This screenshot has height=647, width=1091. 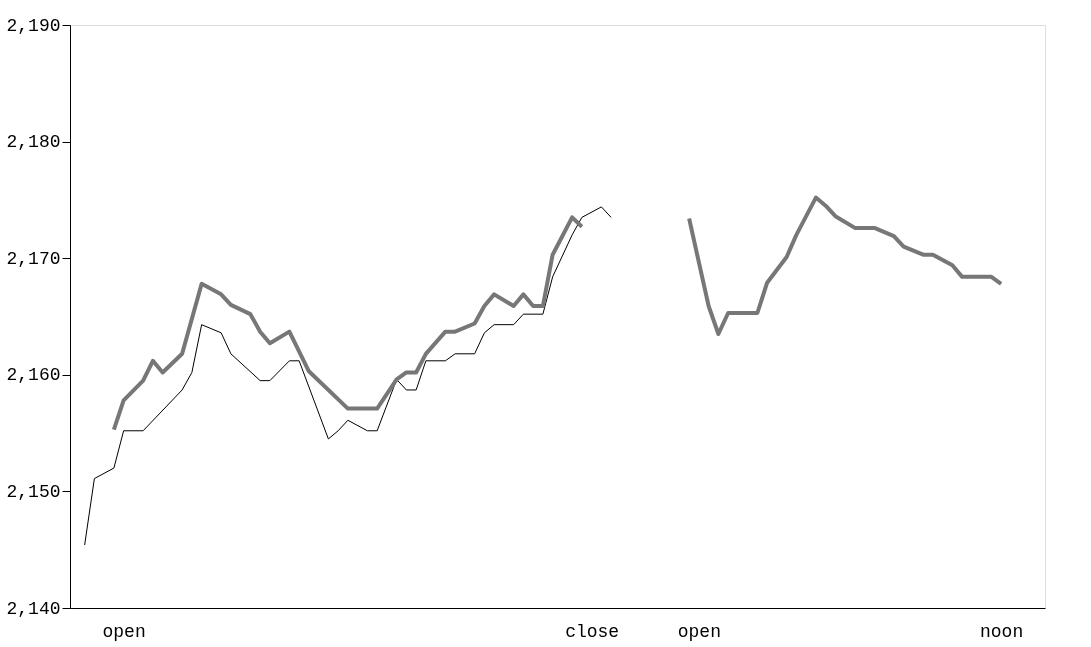 I want to click on x-tick-label: noon, so click(x=1002, y=631).